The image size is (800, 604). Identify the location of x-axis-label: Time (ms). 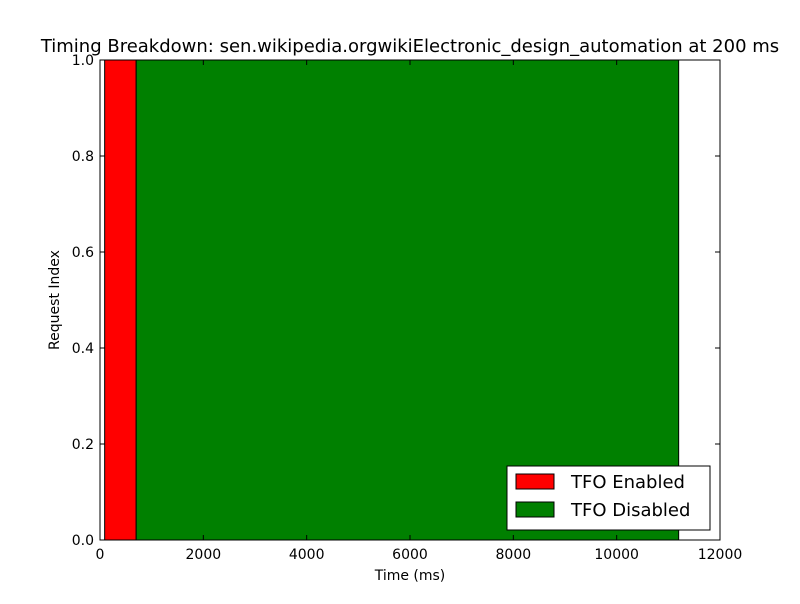
(410, 576).